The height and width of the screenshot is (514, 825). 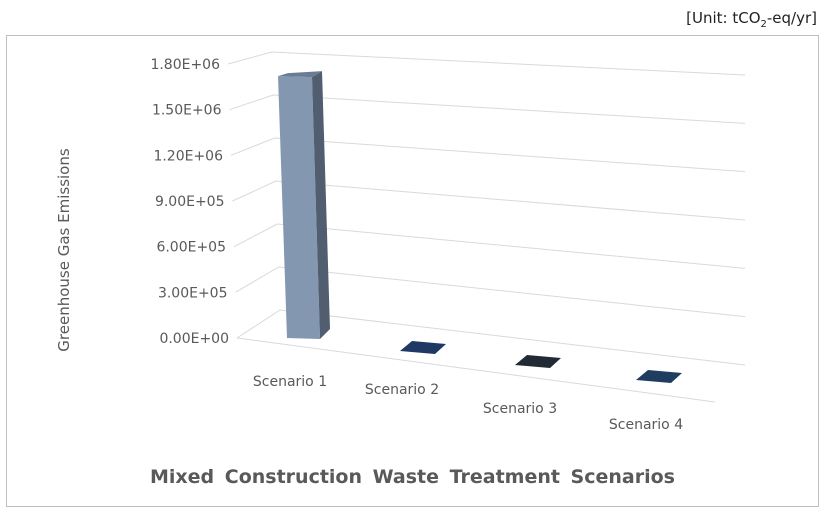 What do you see at coordinates (476, 370) in the screenshot?
I see `x-axis-line` at bounding box center [476, 370].